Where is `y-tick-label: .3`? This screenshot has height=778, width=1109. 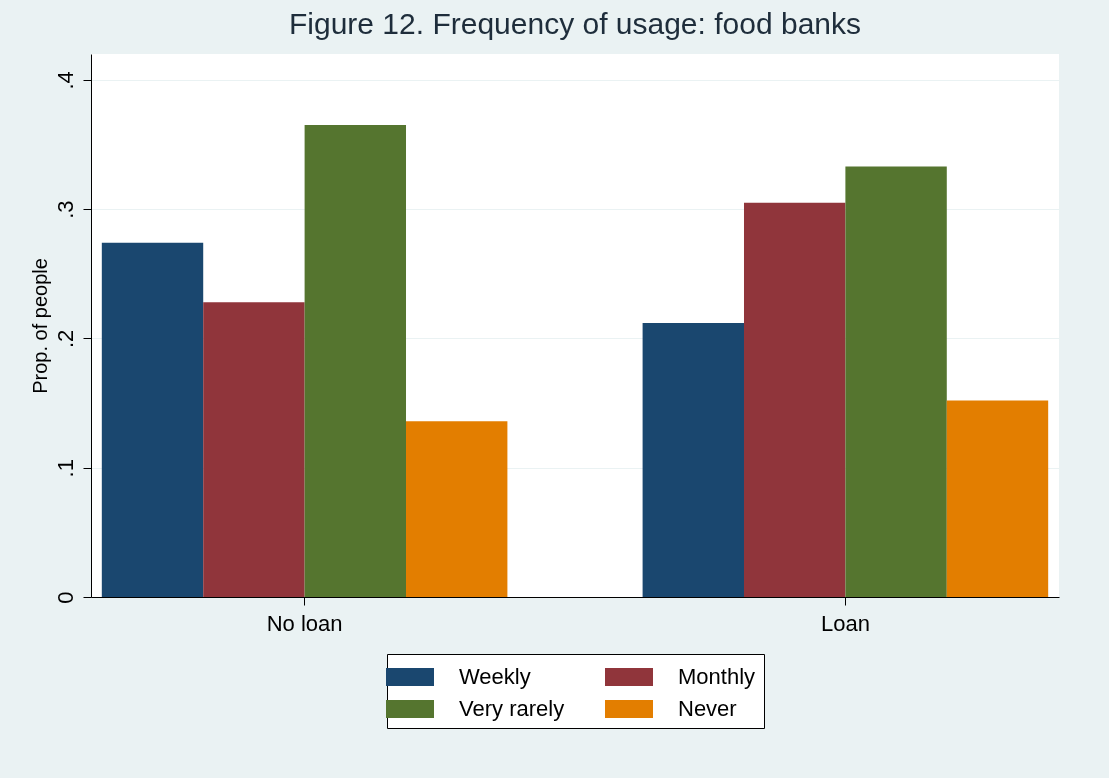
y-tick-label: .3 is located at coordinates (65, 209).